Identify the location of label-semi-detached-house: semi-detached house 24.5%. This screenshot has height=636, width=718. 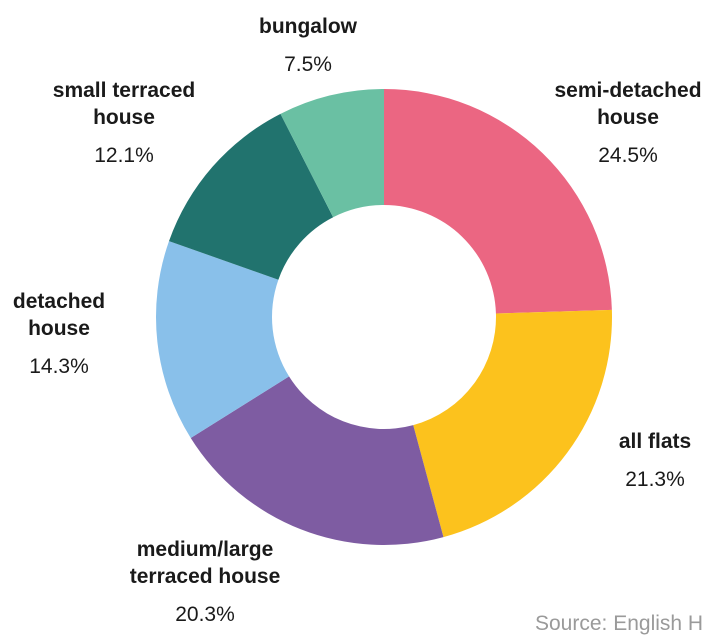
(627, 123).